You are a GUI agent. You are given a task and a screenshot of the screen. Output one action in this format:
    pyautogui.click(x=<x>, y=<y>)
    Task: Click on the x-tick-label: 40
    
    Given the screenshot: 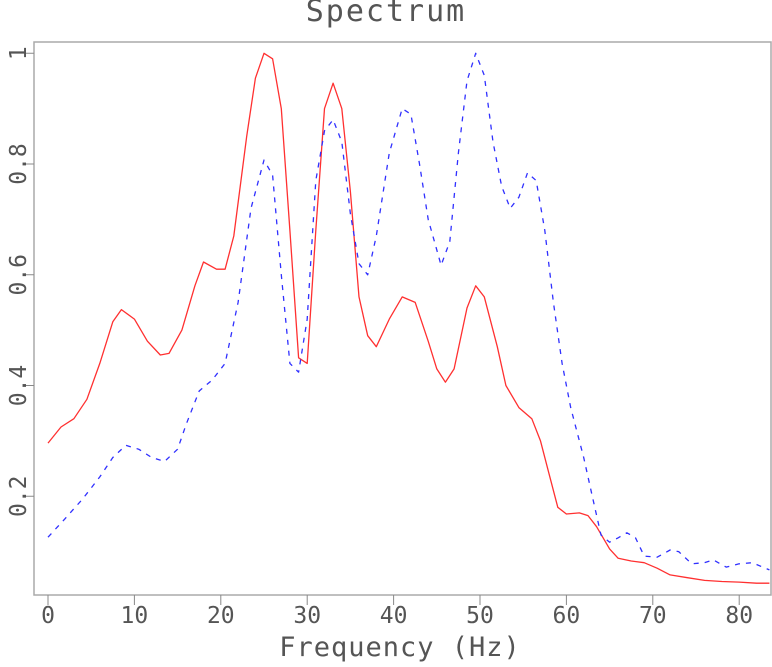 What is the action you would take?
    pyautogui.click(x=394, y=616)
    